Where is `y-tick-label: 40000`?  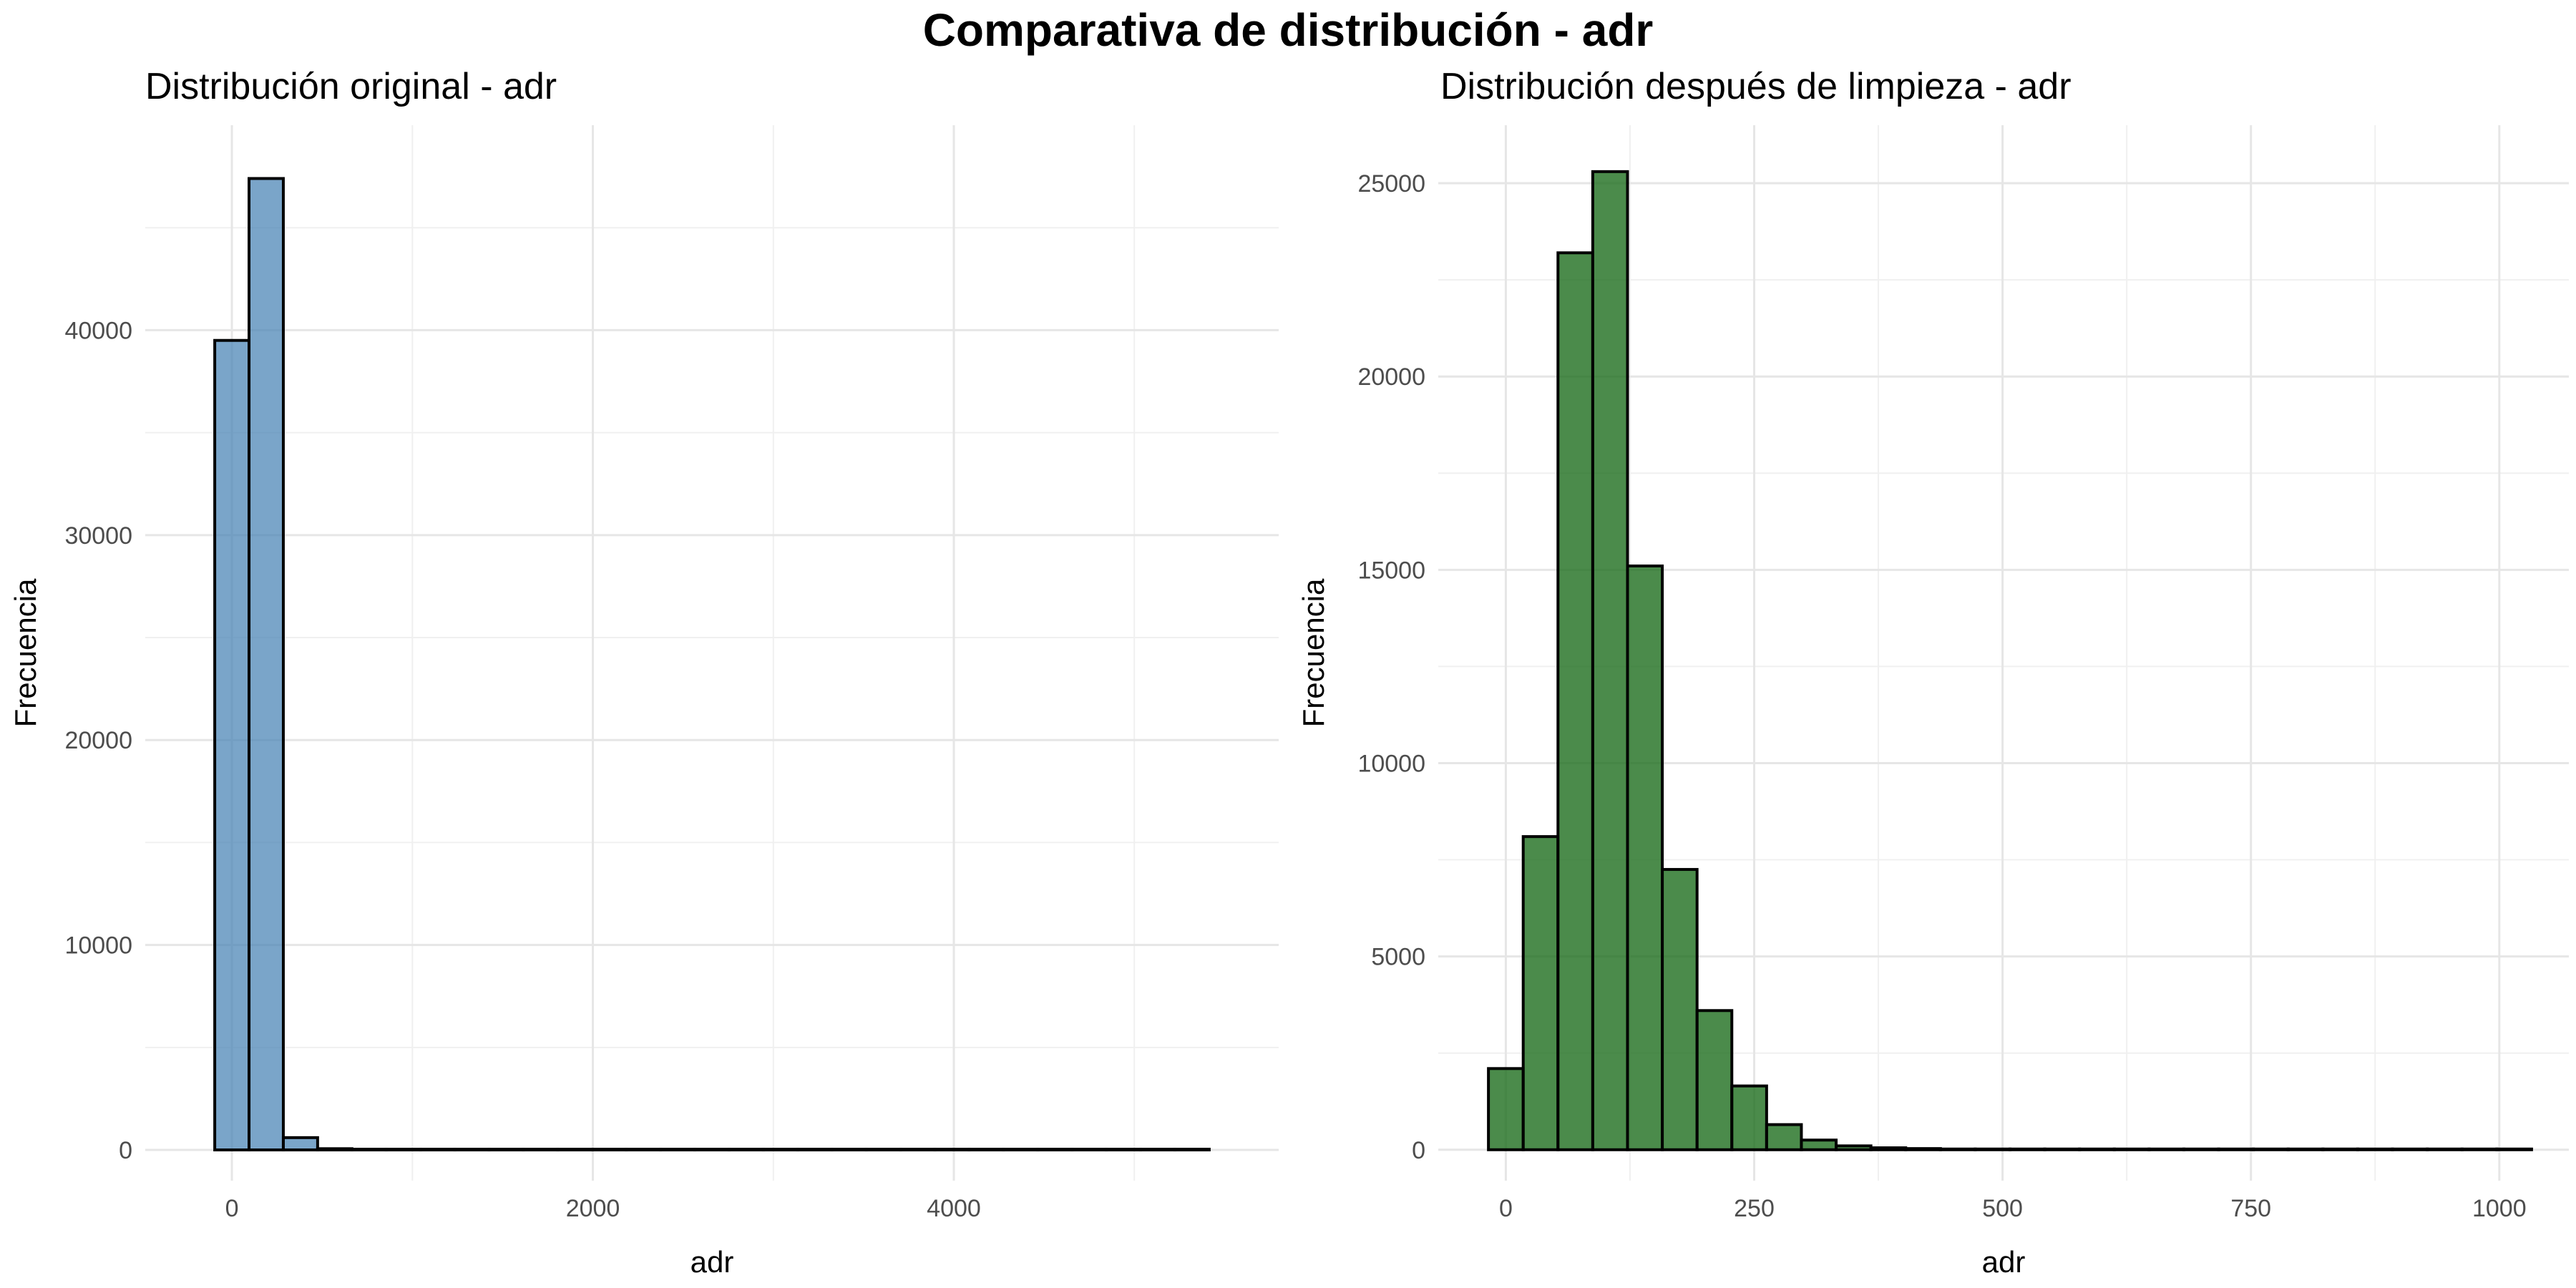
y-tick-label: 40000 is located at coordinates (98, 330).